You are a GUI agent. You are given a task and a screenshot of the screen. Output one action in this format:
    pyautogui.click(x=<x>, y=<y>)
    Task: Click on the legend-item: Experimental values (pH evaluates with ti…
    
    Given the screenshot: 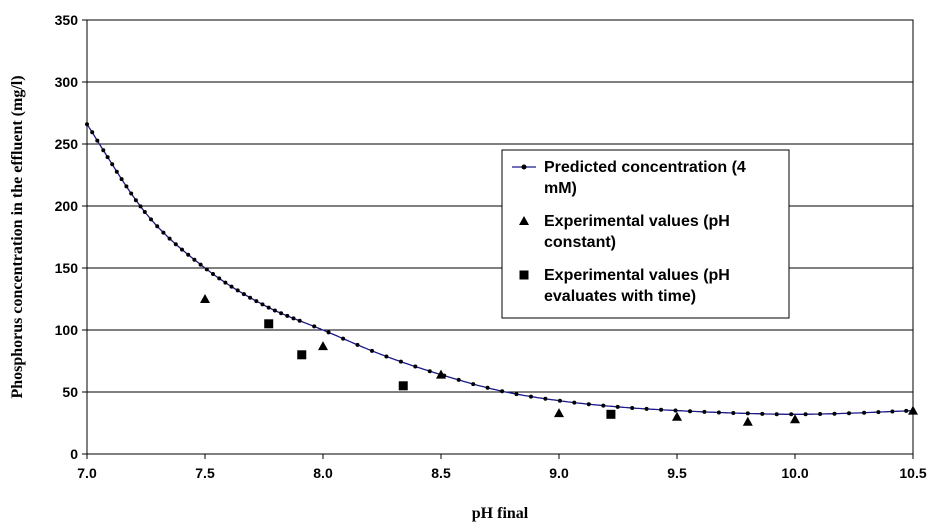 What is the action you would take?
    pyautogui.click(x=624, y=286)
    